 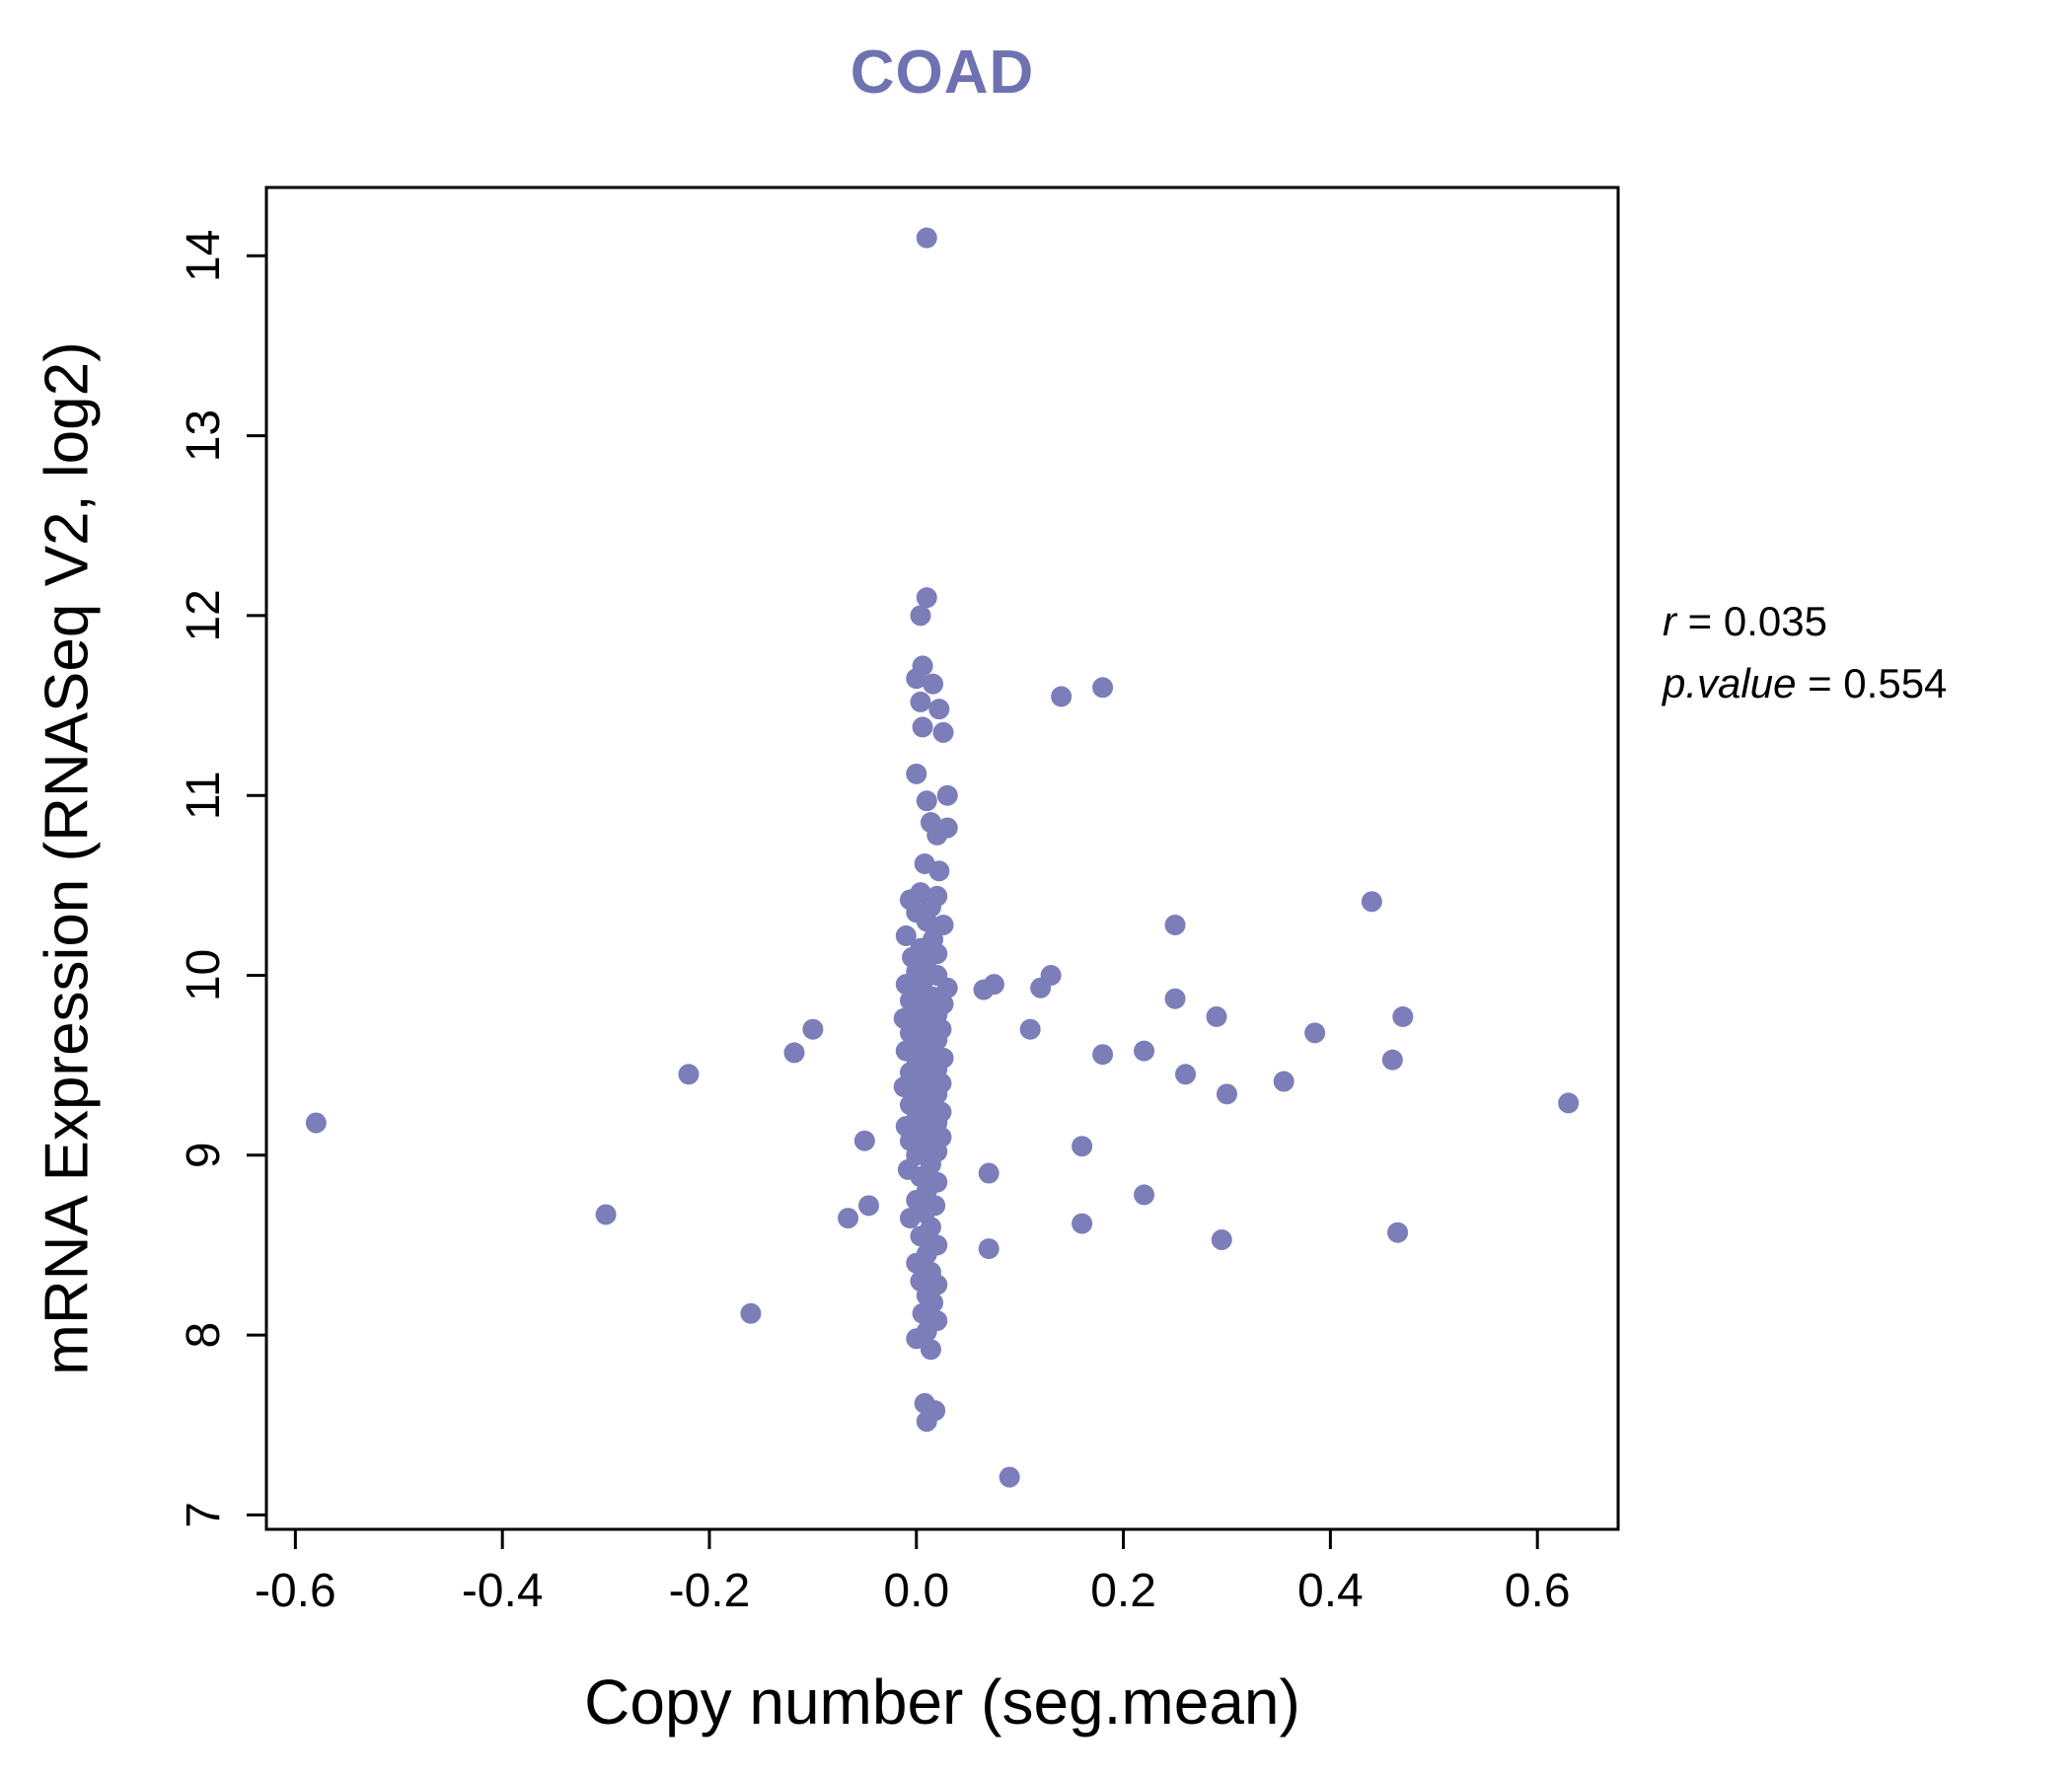 I want to click on y-tick-label: 14, so click(x=204, y=256).